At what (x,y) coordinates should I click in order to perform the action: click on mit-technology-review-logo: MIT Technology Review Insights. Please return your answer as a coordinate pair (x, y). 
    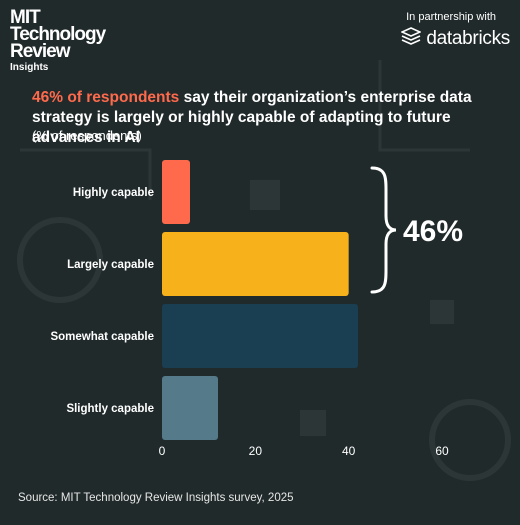
    Looking at the image, I should click on (58, 40).